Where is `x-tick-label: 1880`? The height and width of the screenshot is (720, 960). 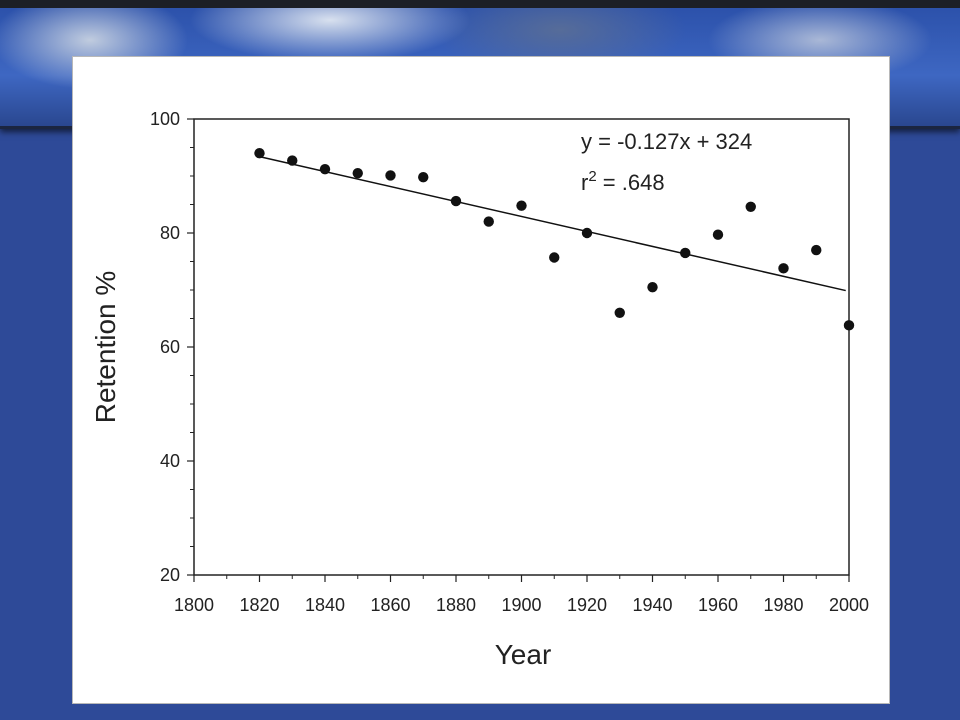 x-tick-label: 1880 is located at coordinates (456, 605).